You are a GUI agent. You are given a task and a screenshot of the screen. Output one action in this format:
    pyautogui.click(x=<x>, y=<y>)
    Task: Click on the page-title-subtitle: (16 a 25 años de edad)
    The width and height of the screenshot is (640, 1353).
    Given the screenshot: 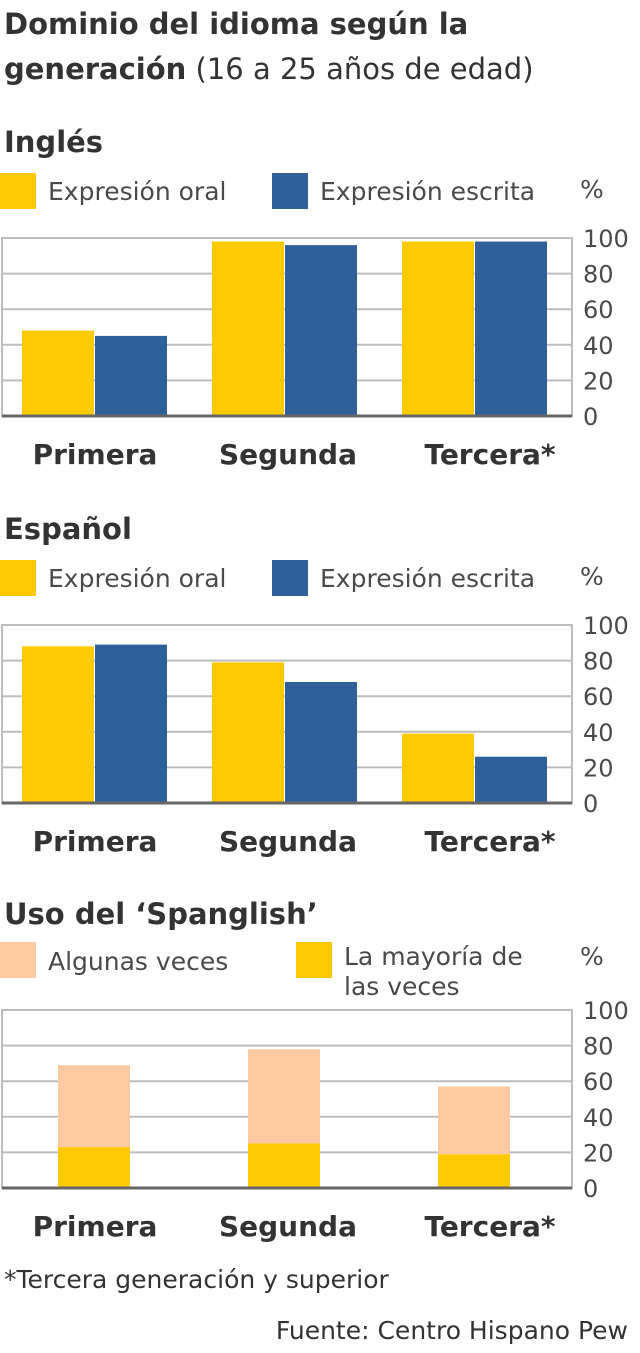 What is the action you would take?
    pyautogui.click(x=364, y=69)
    